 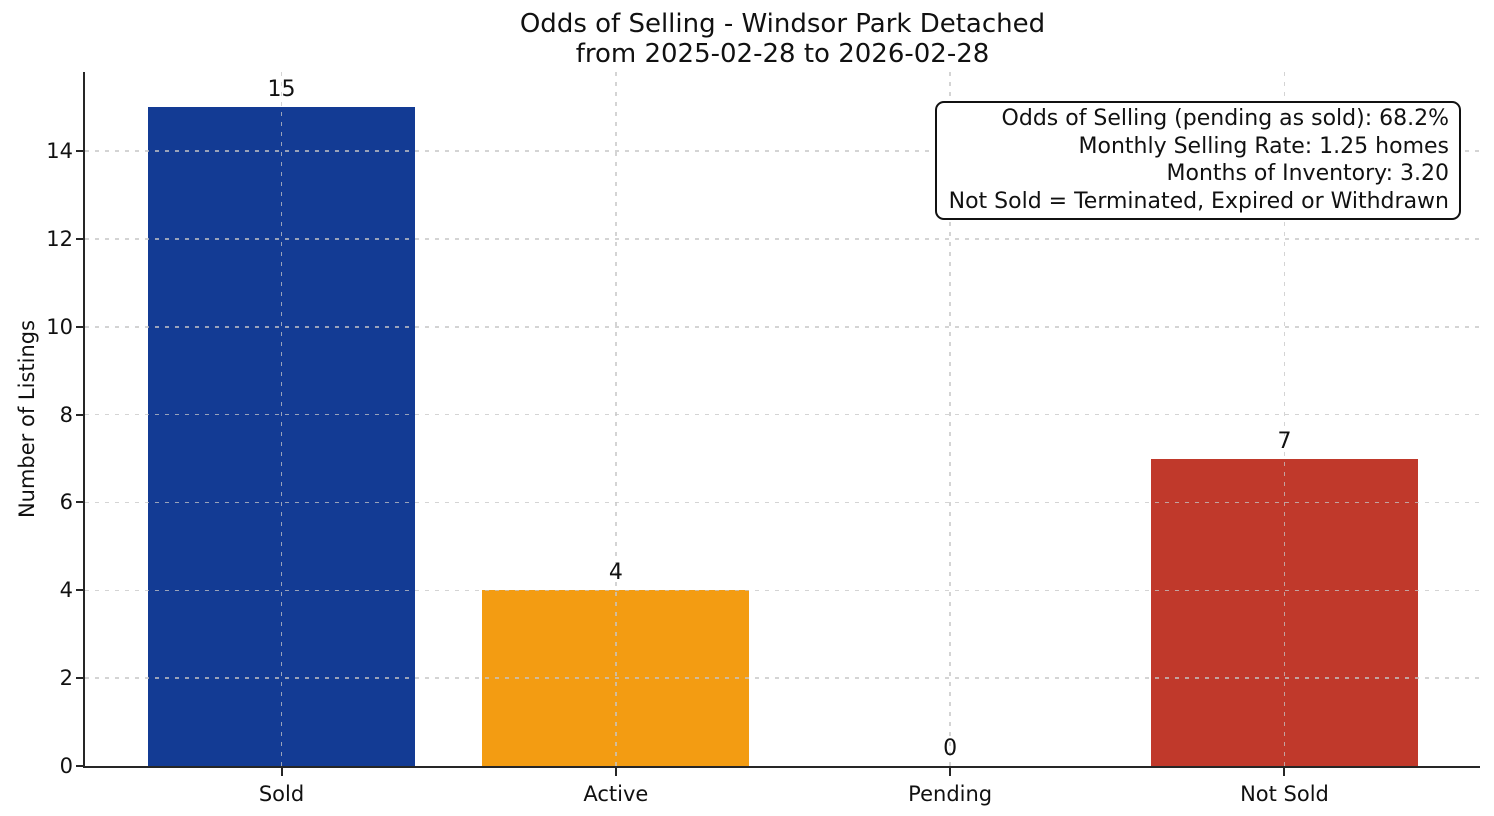 I want to click on bar-value-label-sold: 15, so click(x=281, y=90).